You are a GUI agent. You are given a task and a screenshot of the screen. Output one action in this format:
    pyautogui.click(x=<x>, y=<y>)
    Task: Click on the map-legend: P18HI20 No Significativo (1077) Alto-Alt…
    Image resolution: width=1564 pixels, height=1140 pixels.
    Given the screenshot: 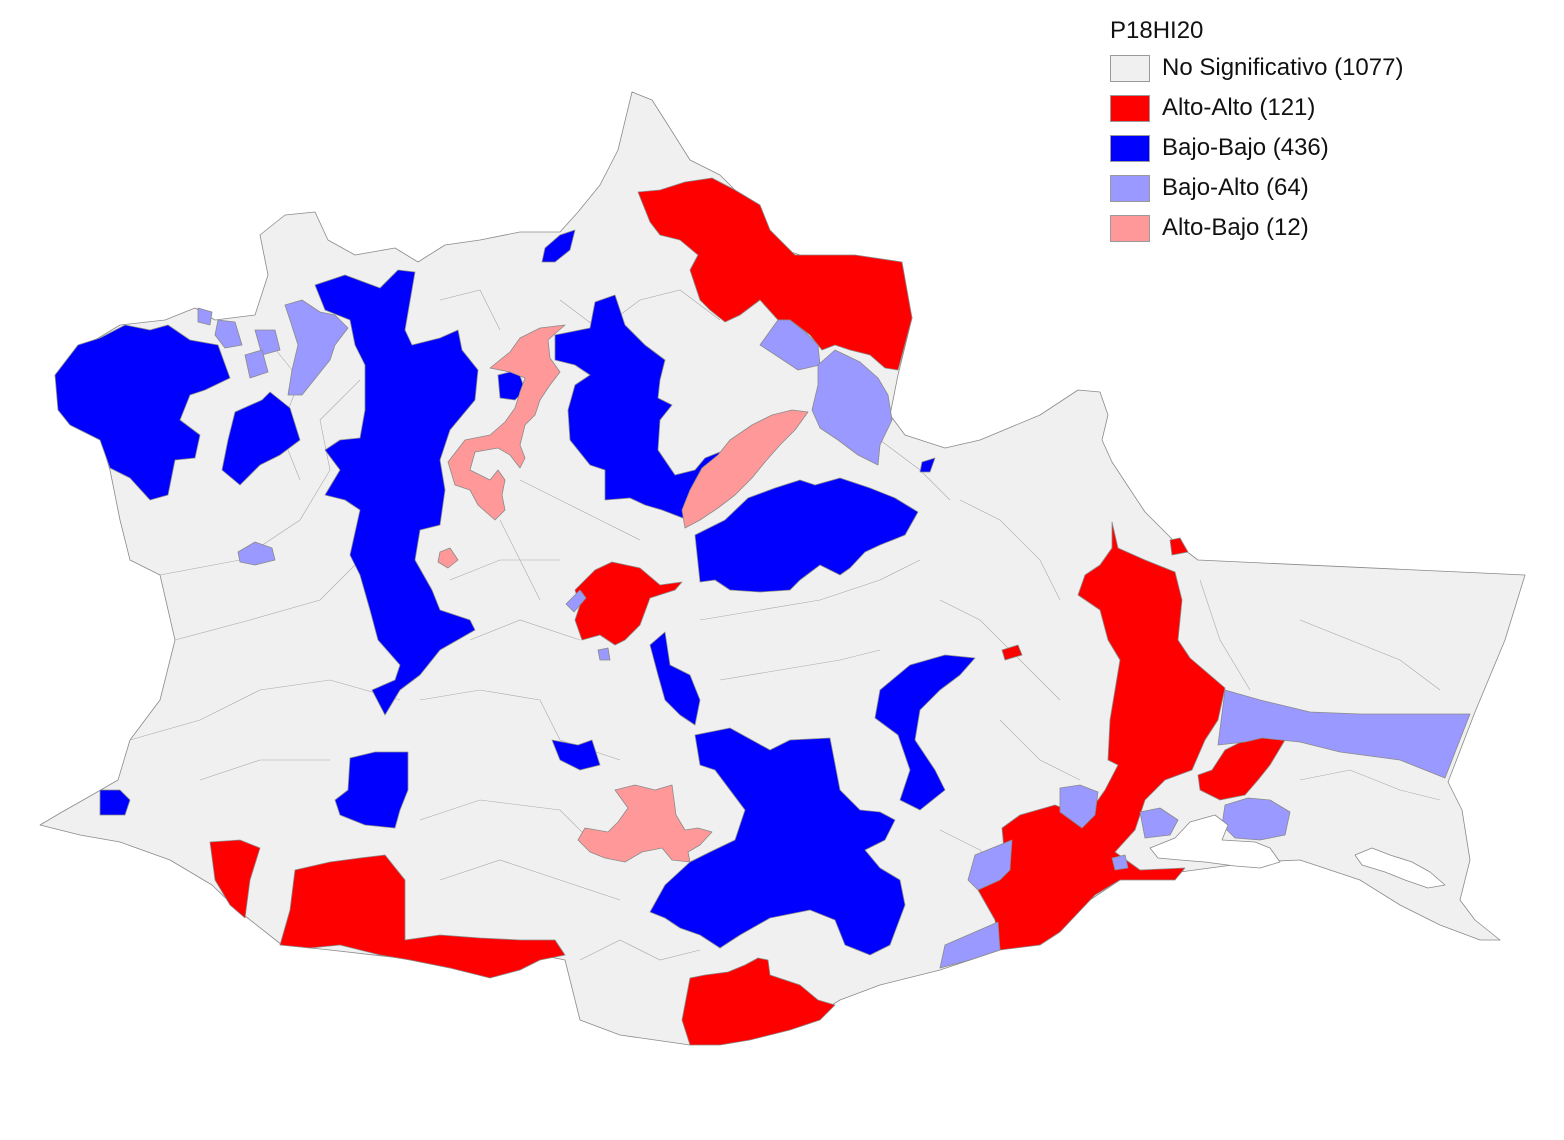 What is the action you would take?
    pyautogui.click(x=1320, y=132)
    